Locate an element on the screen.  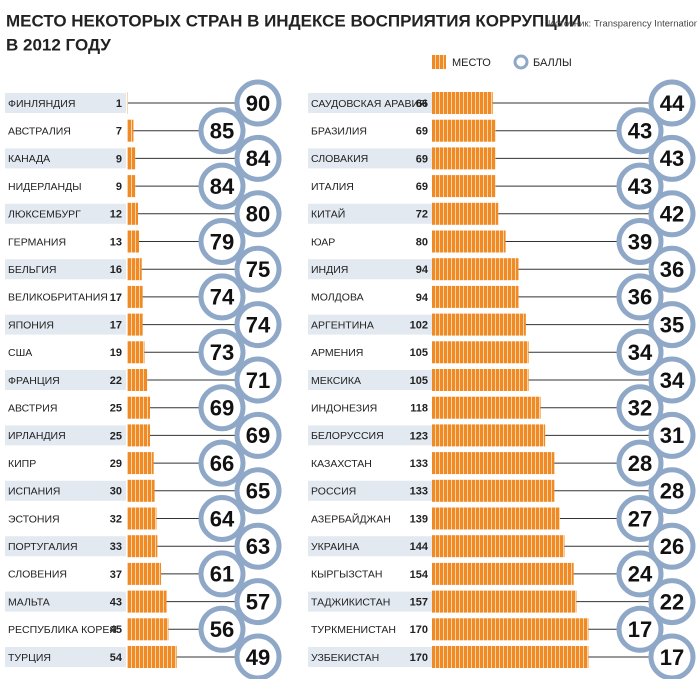
score-label: 35 is located at coordinates (672, 324).